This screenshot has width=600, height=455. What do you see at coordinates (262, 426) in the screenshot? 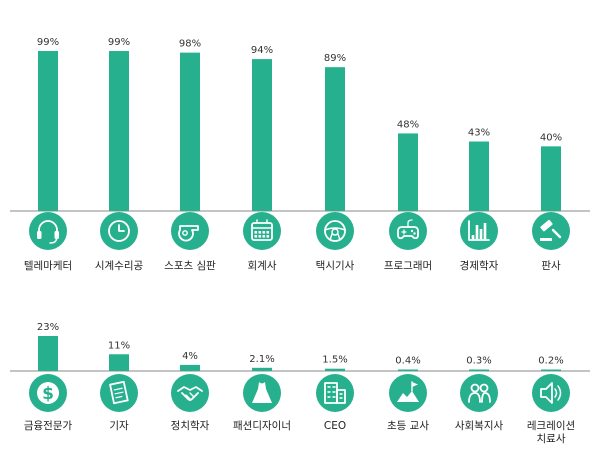
I see `category-label: 패션디자이너` at bounding box center [262, 426].